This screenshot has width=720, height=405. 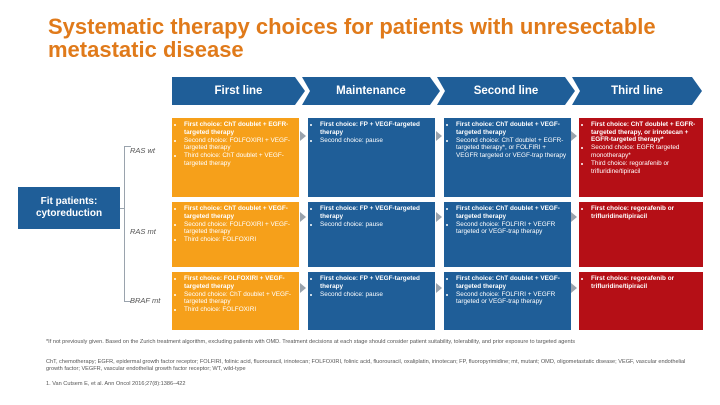 I want to click on fit-label: Fit patients:, so click(x=69, y=201).